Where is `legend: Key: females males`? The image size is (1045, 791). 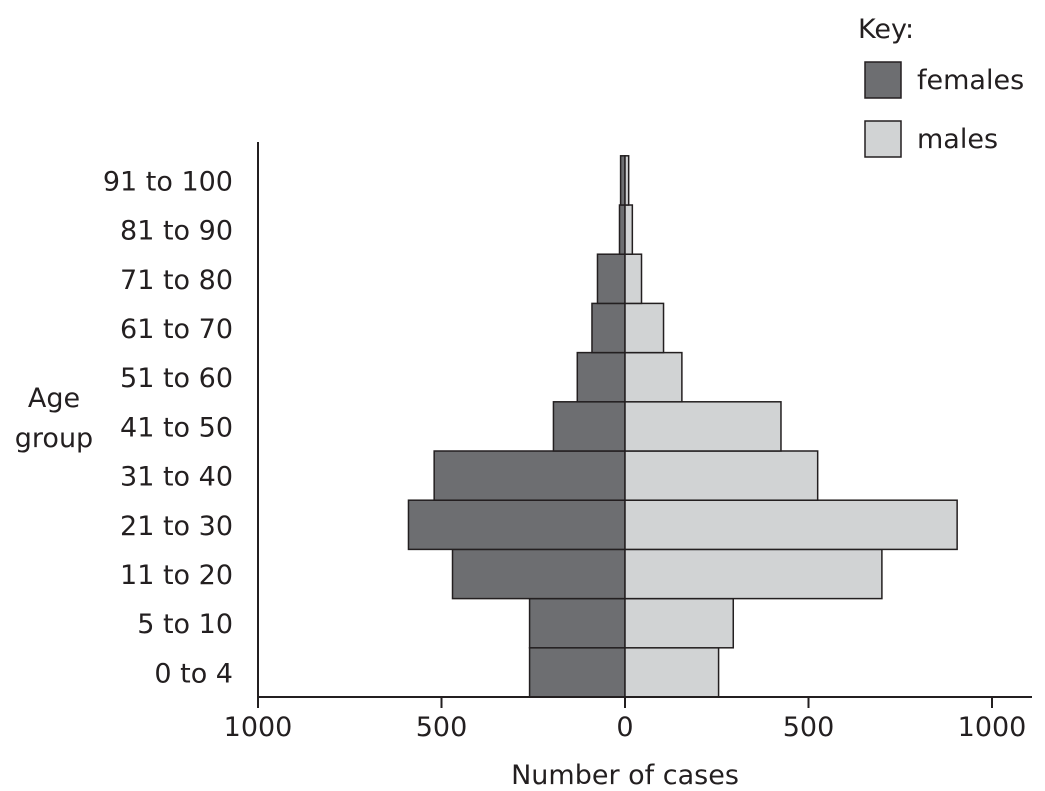 legend: Key: females males is located at coordinates (941, 86).